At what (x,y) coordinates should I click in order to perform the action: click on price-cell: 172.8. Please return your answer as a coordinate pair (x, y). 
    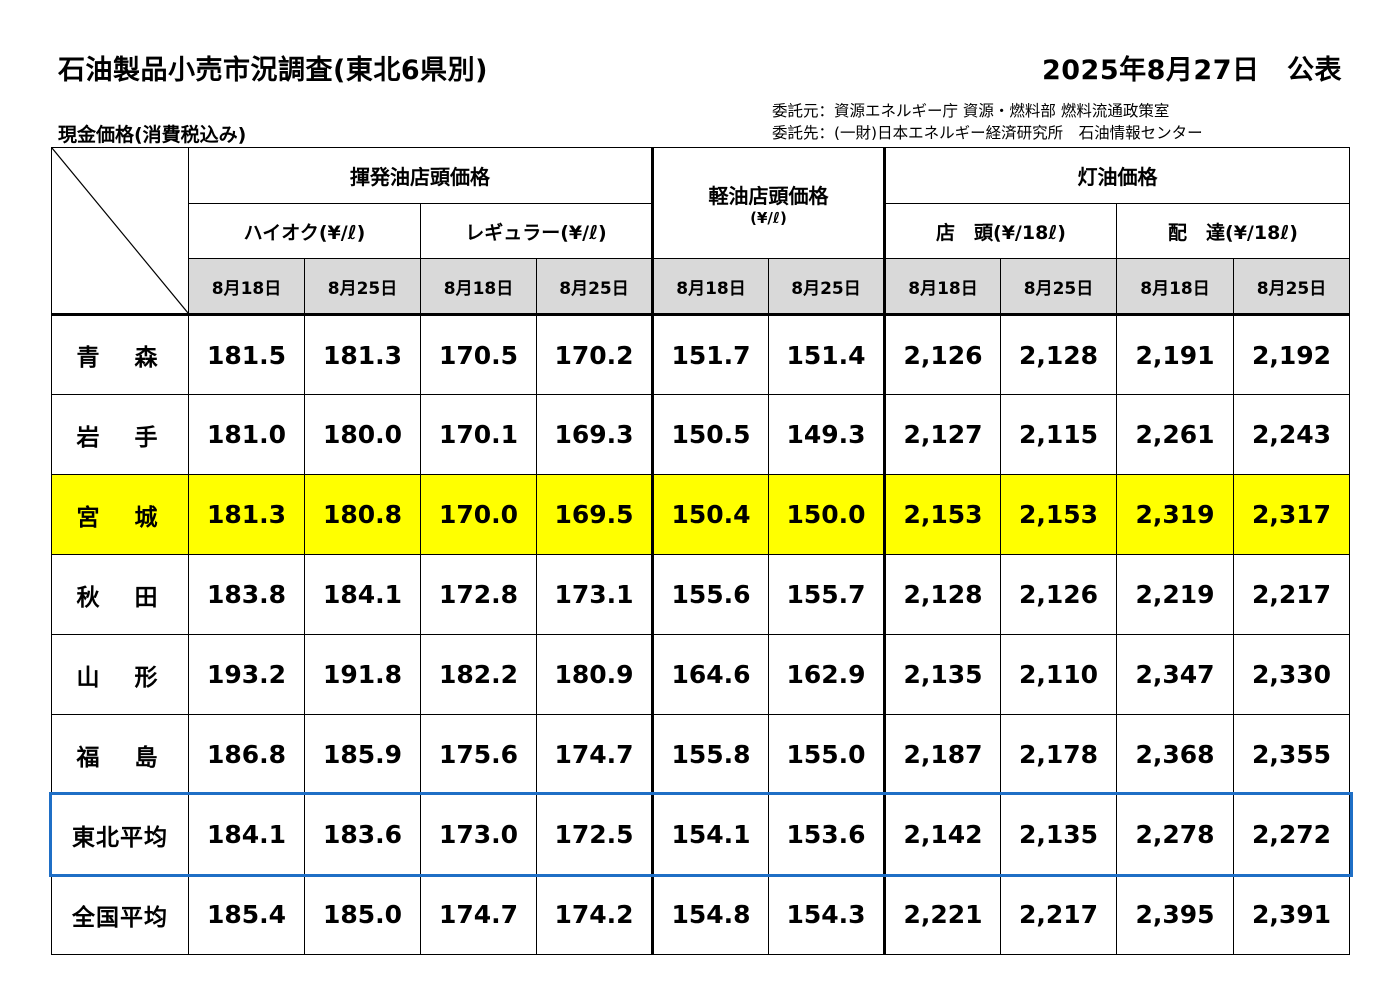
    Looking at the image, I should click on (478, 594).